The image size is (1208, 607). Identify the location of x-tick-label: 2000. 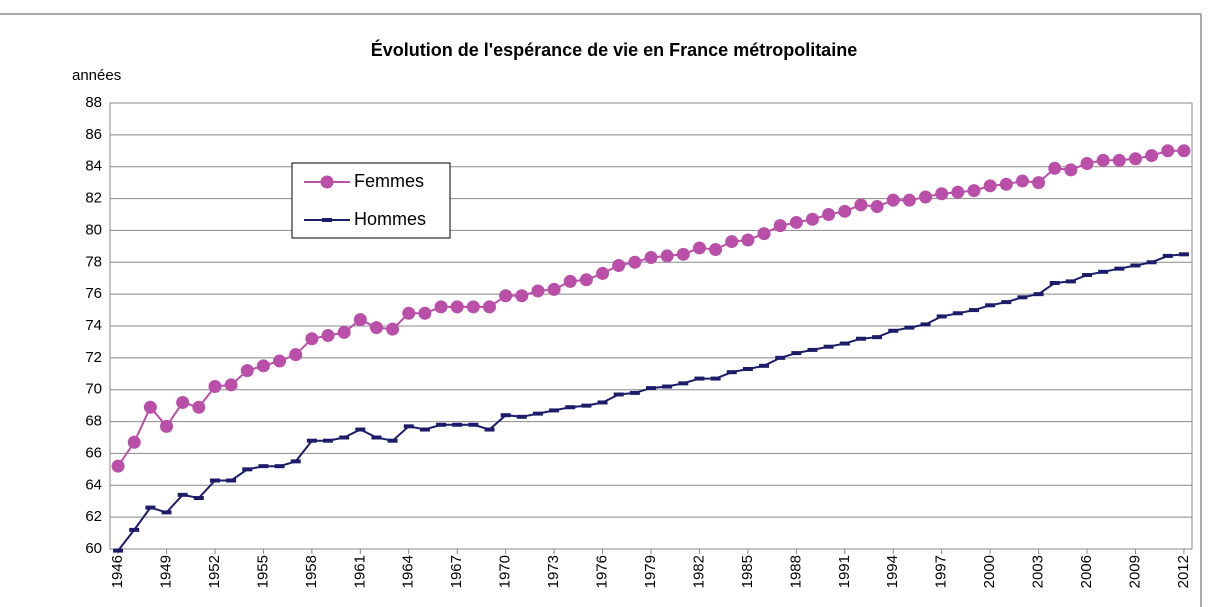
(989, 571).